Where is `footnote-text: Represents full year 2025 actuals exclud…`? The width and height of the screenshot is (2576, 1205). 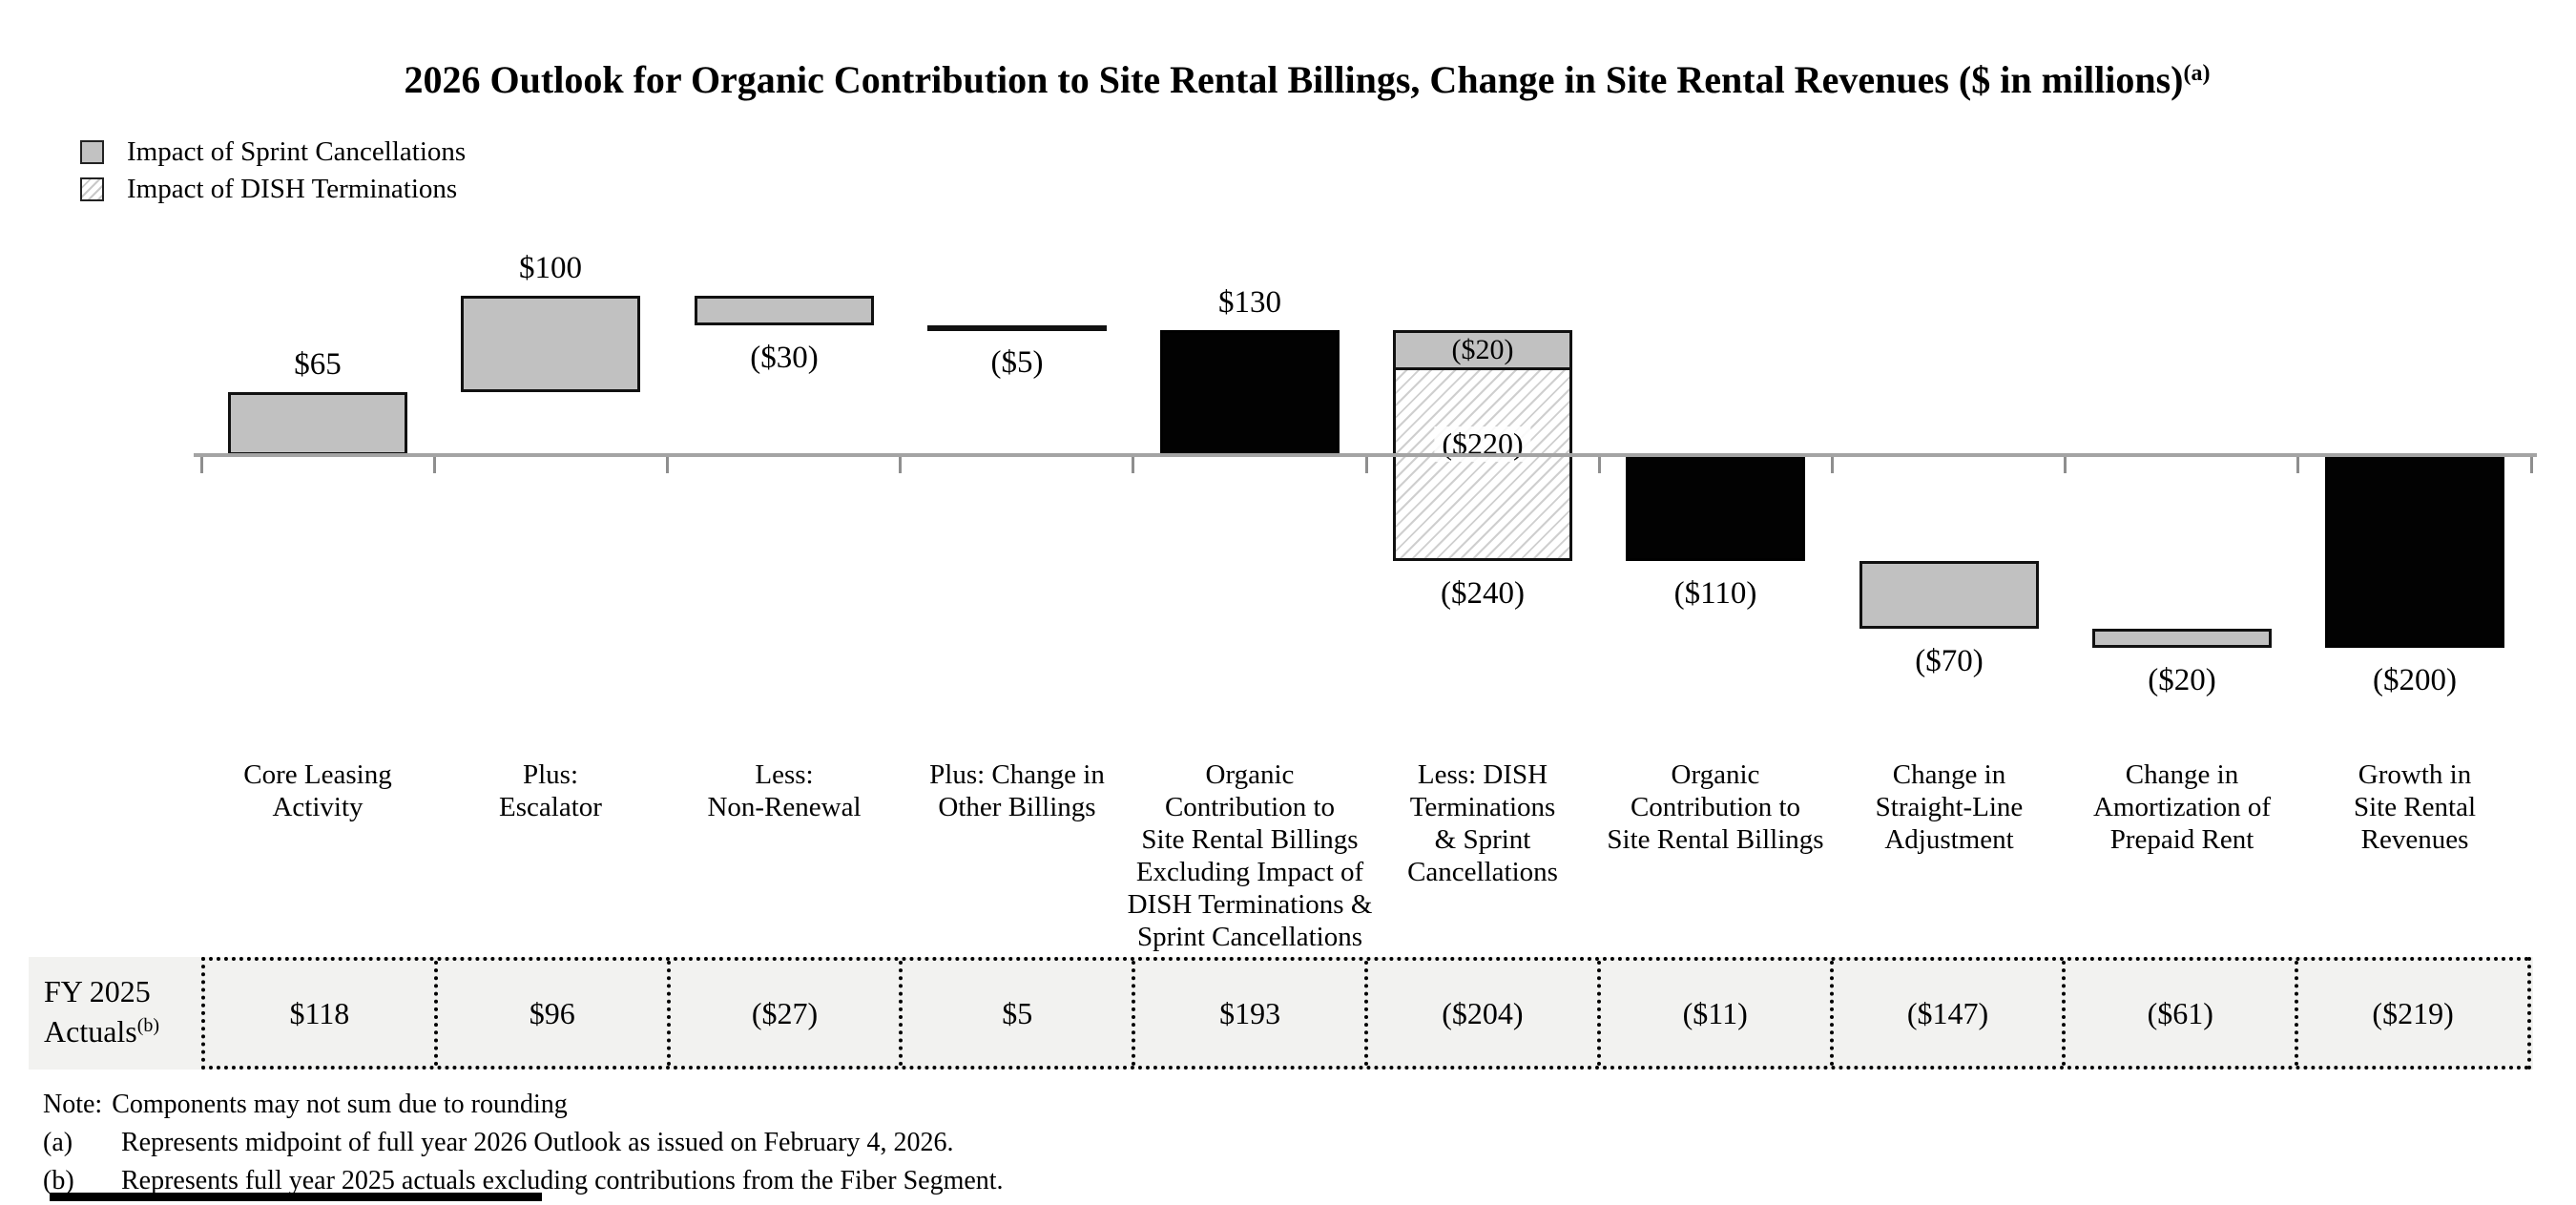
footnote-text: Represents full year 2025 actuals exclud… is located at coordinates (562, 1180).